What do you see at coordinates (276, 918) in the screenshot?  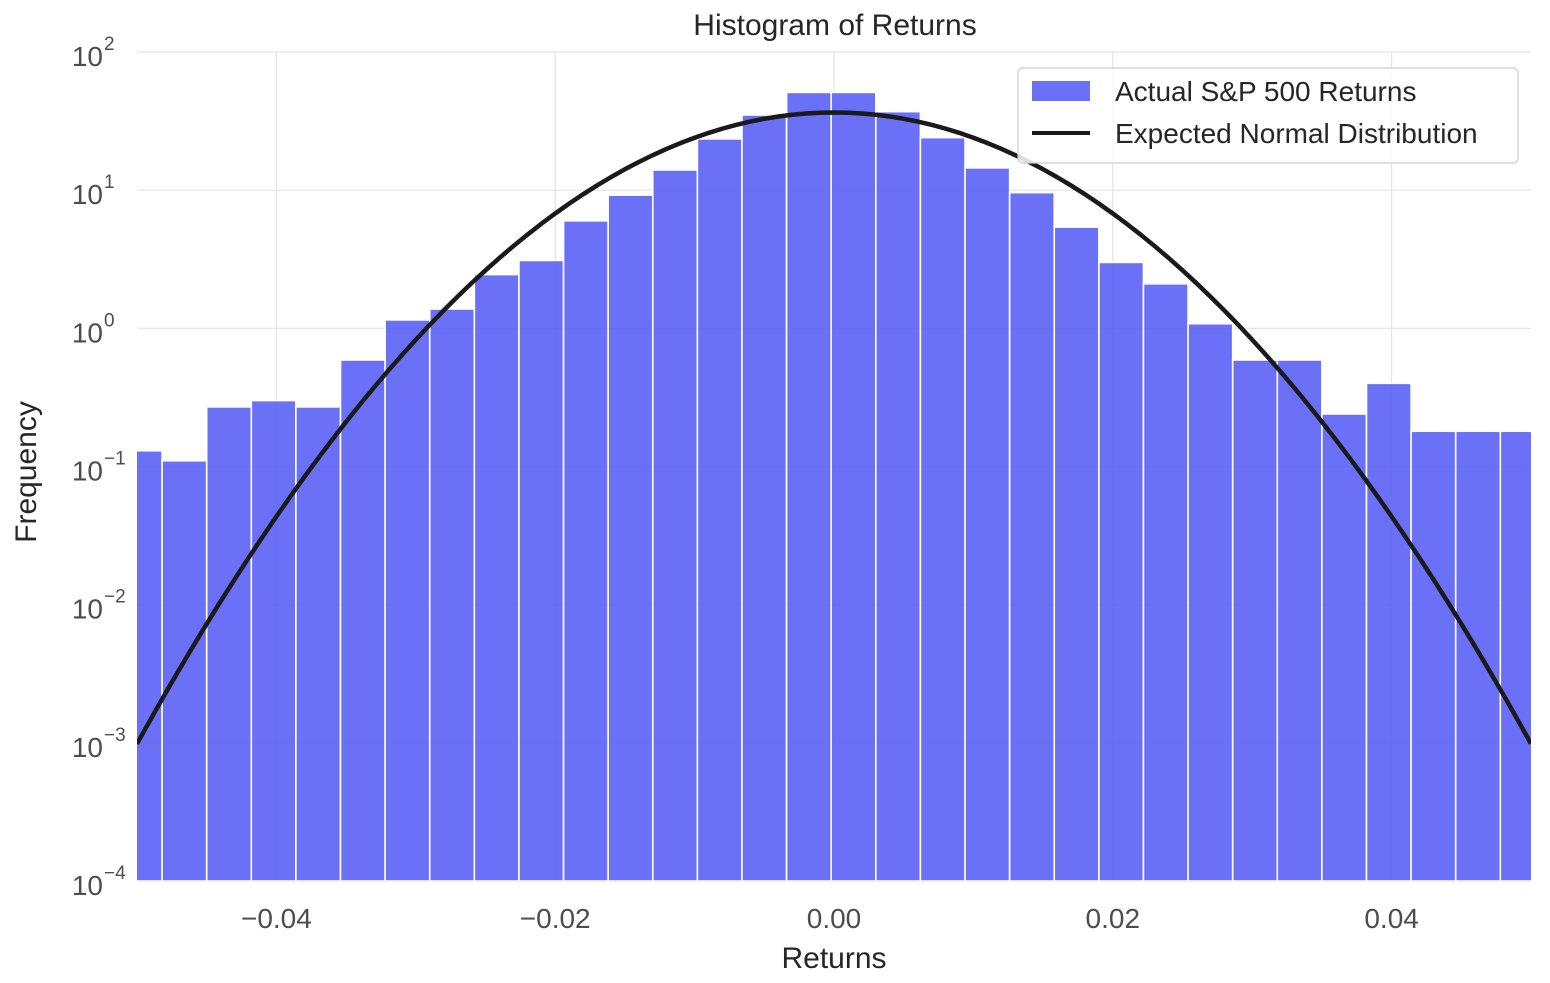 I see `x-tick-label-0: −0.04` at bounding box center [276, 918].